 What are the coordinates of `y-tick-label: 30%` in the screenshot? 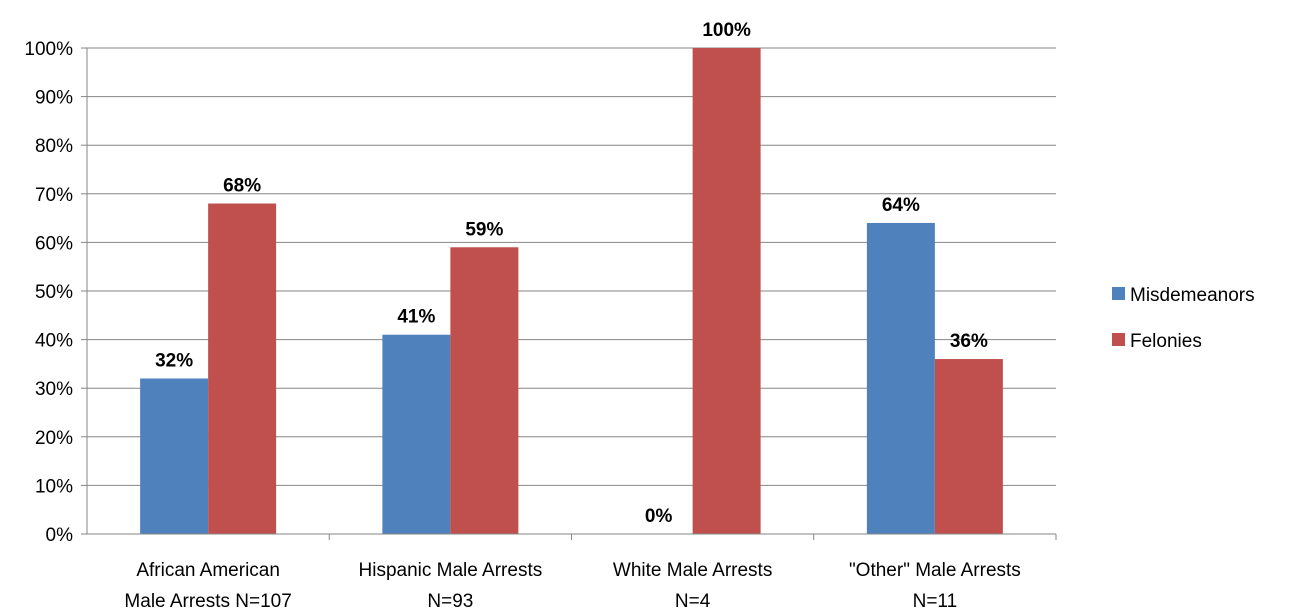 It's located at (54, 389).